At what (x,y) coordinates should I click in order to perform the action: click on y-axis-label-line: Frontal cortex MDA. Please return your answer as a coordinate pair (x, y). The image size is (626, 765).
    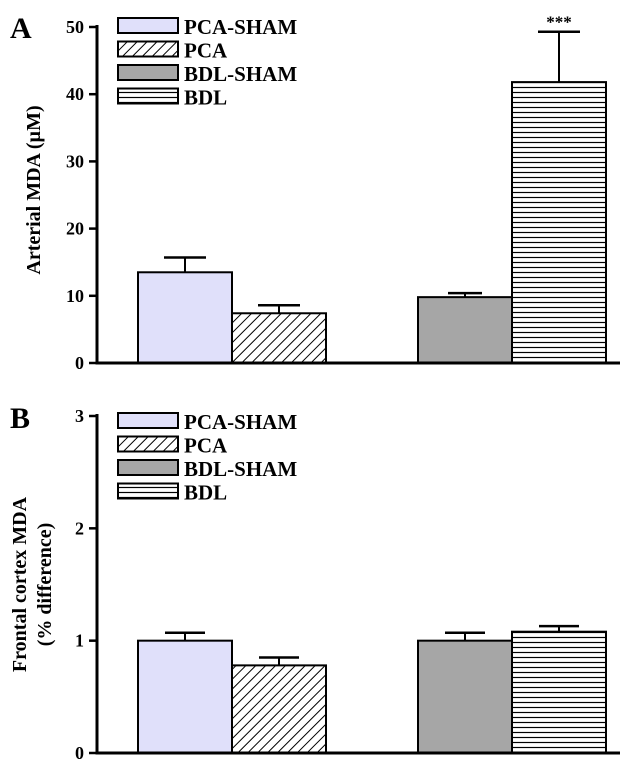
    Looking at the image, I should click on (20, 584).